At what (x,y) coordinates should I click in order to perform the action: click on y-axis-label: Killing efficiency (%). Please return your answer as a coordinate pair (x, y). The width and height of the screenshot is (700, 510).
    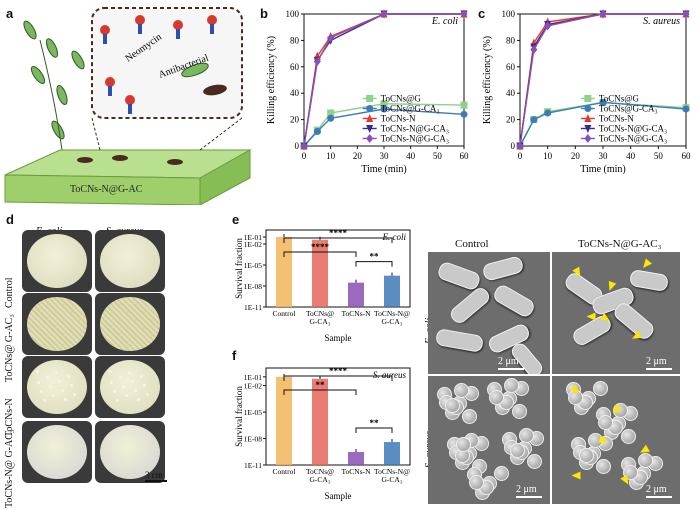
    Looking at the image, I should click on (487, 80).